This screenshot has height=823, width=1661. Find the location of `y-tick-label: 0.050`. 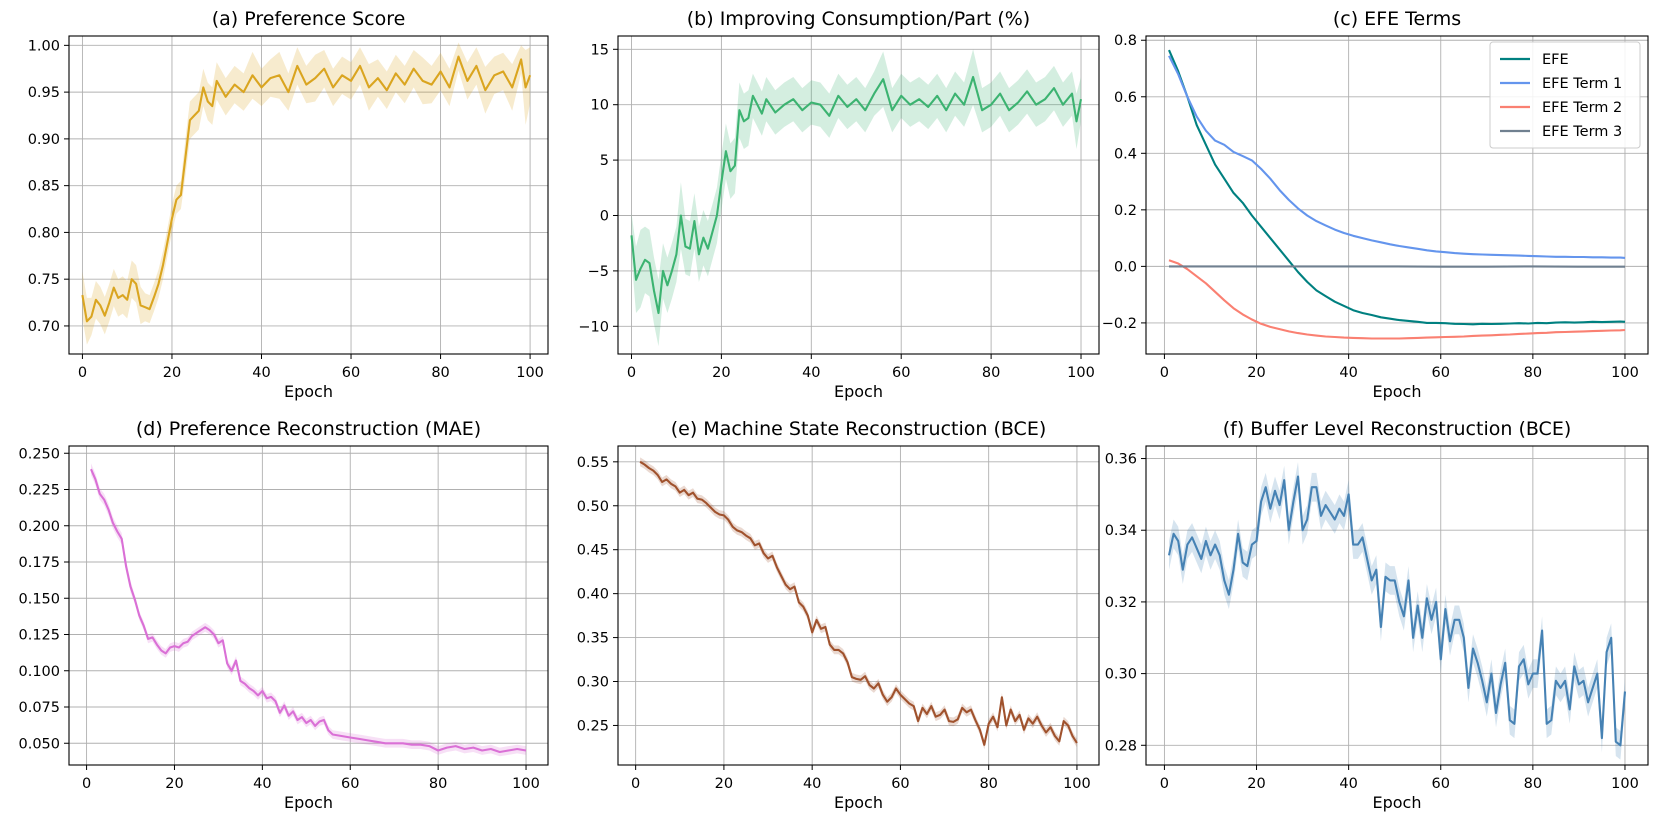

y-tick-label: 0.050 is located at coordinates (39, 744).